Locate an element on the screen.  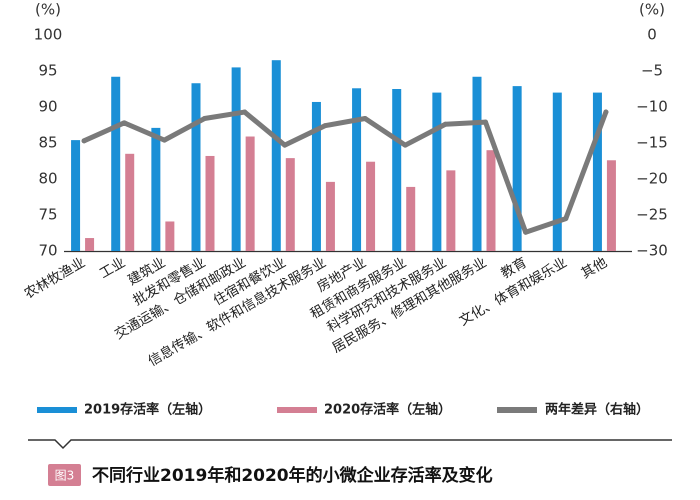
legend-label-2020: 2020存活率（左轴） is located at coordinates (387, 410).